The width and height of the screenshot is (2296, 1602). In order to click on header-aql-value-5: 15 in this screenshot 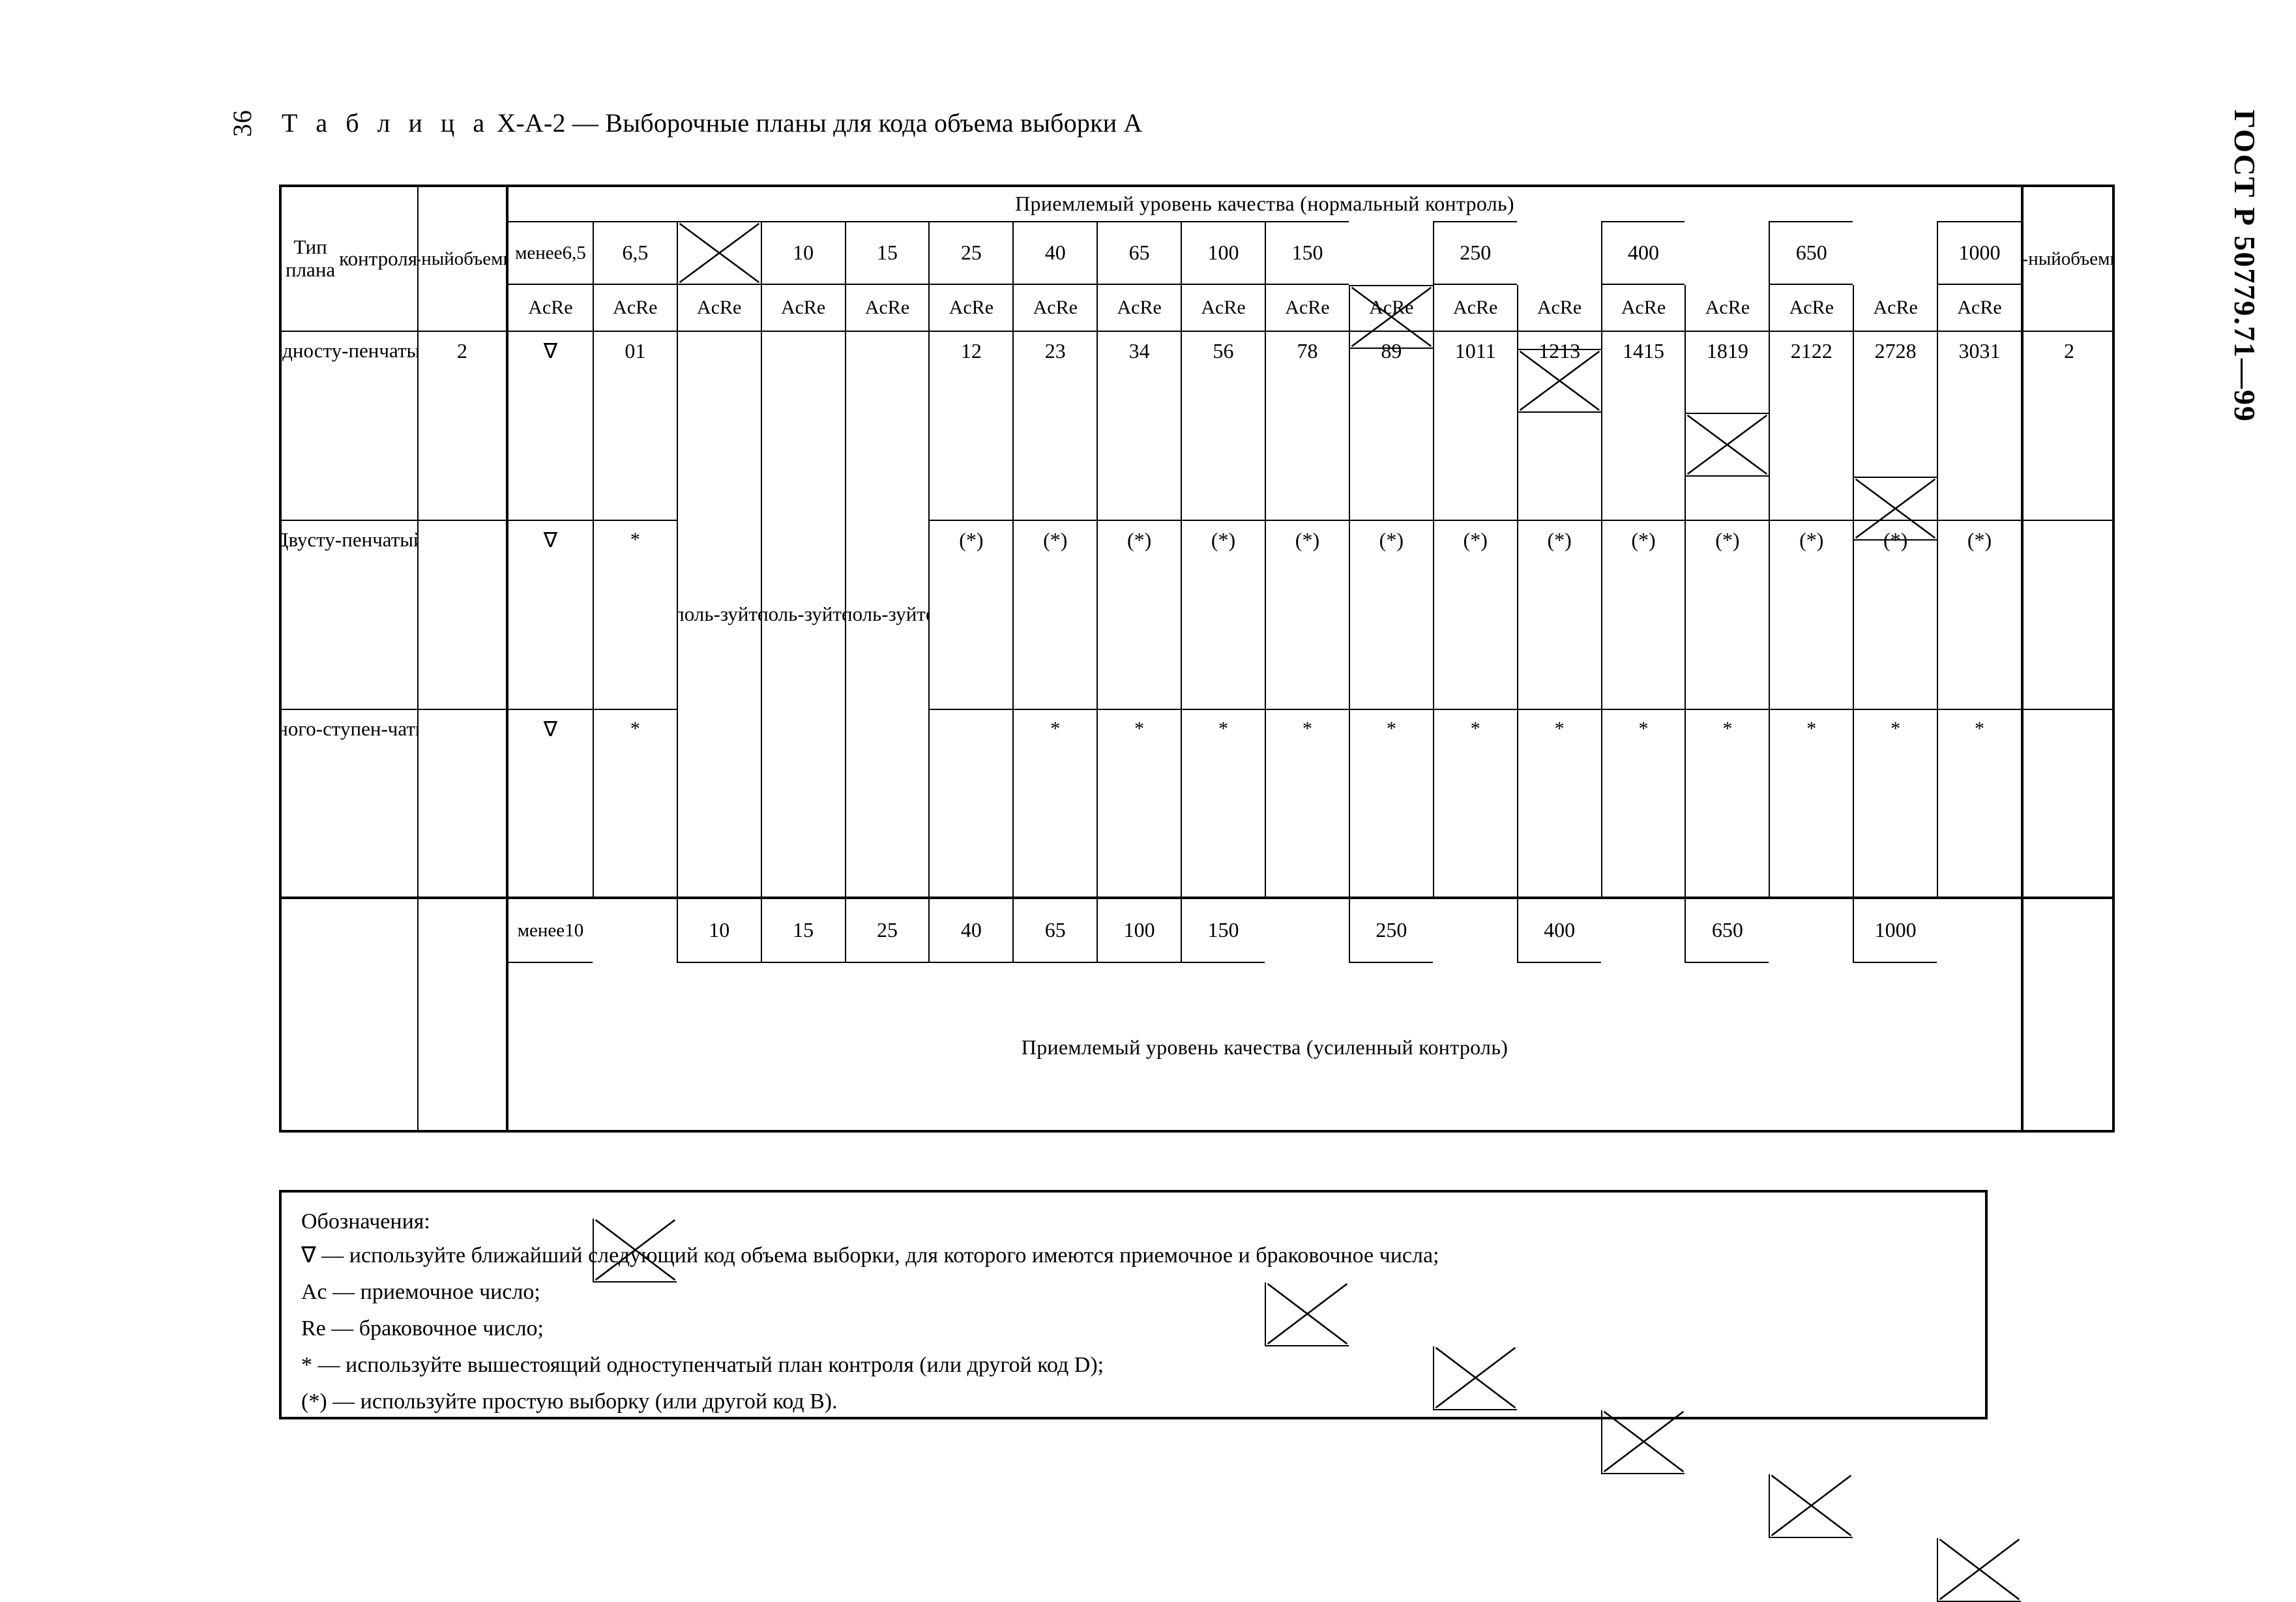, I will do `click(886, 253)`.